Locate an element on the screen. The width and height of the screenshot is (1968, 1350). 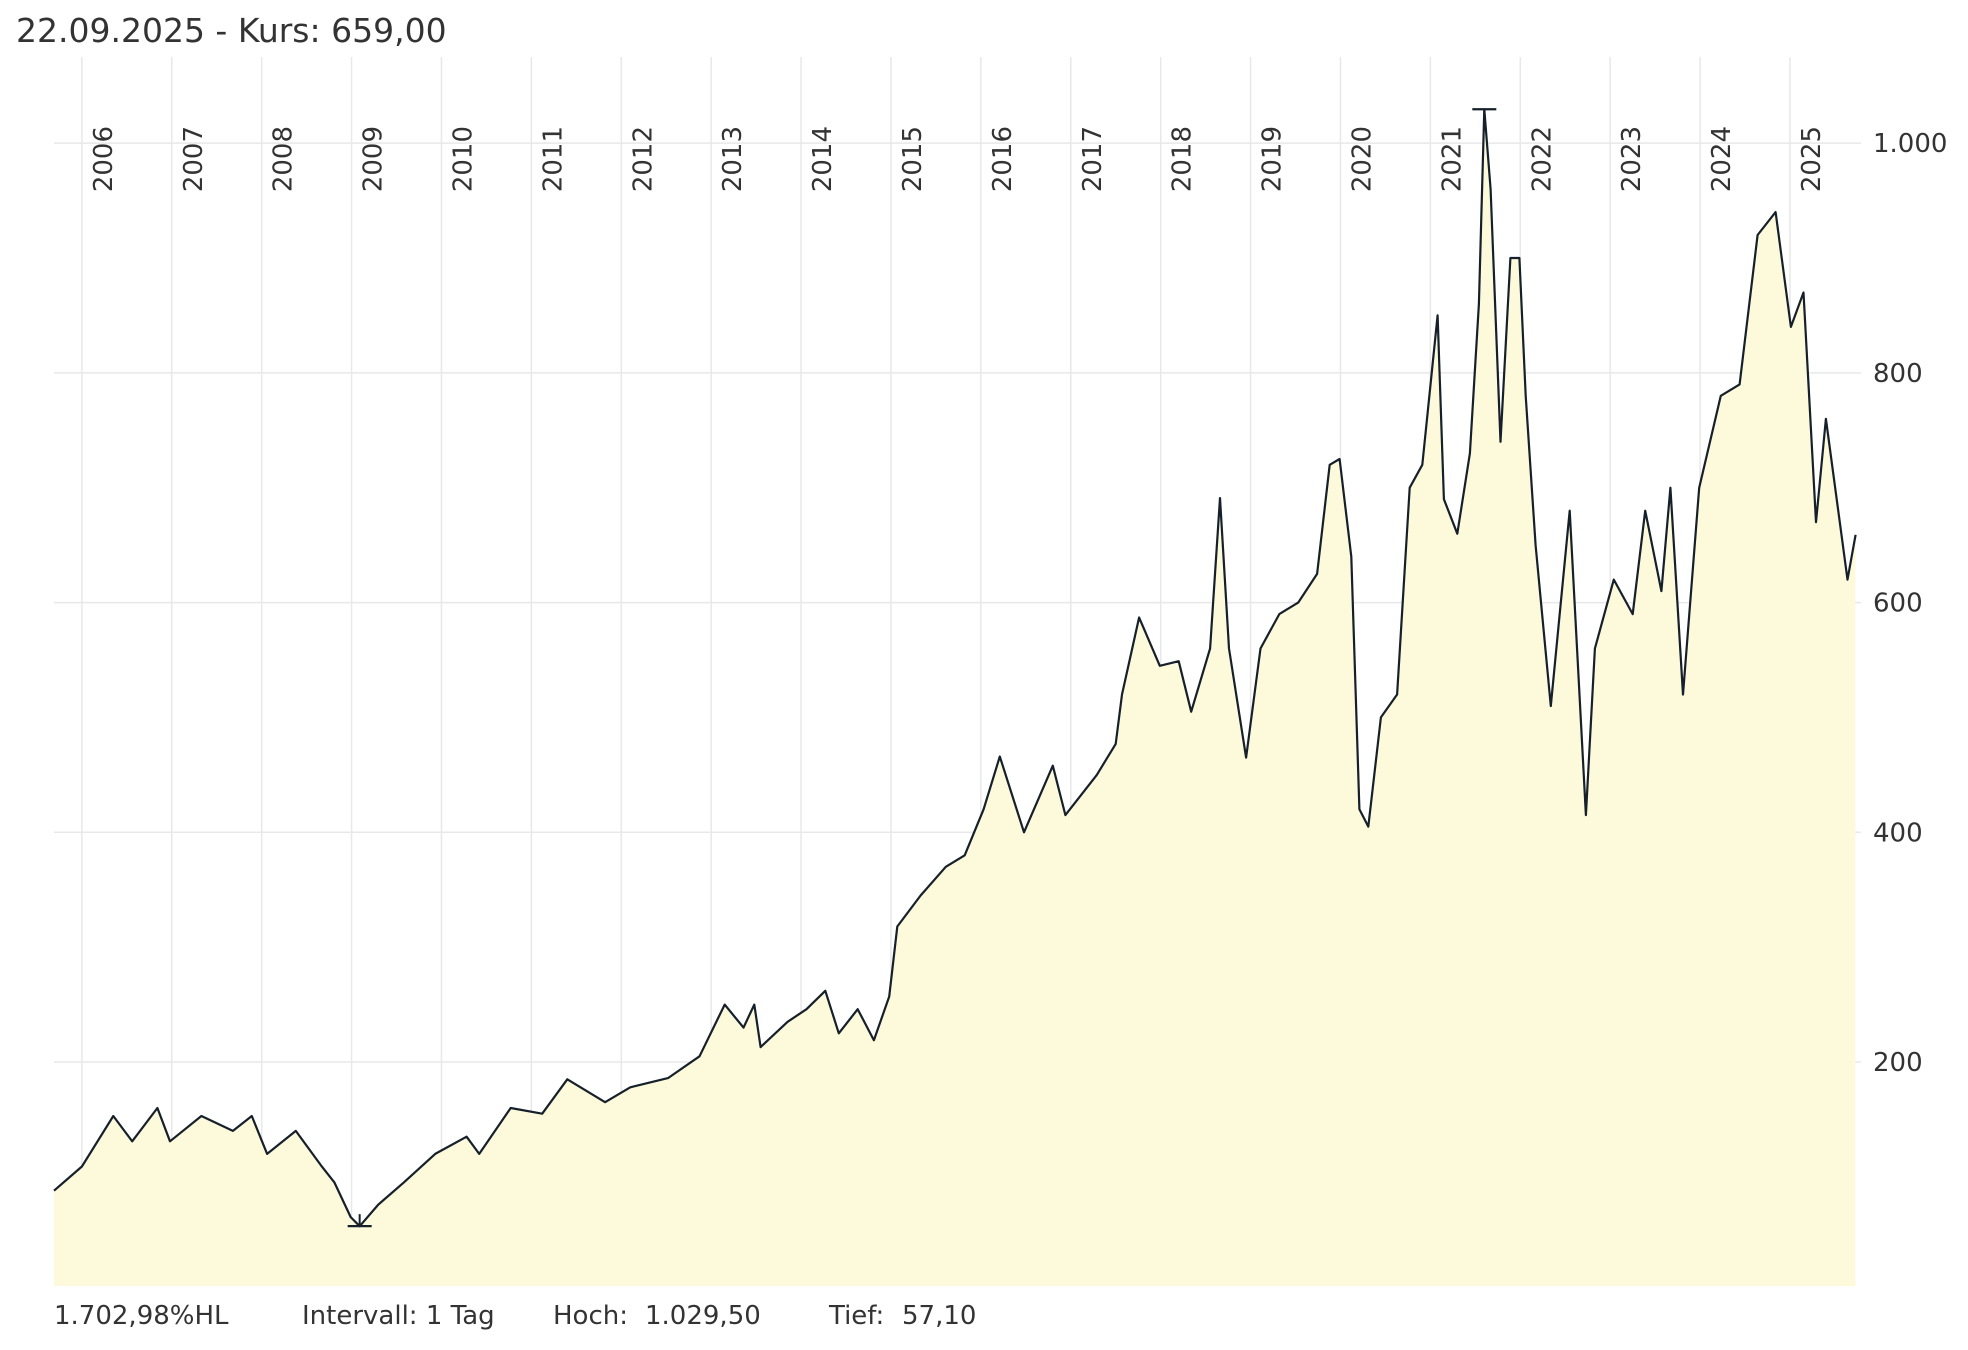
stat-label: Hoch: is located at coordinates (590, 1316).